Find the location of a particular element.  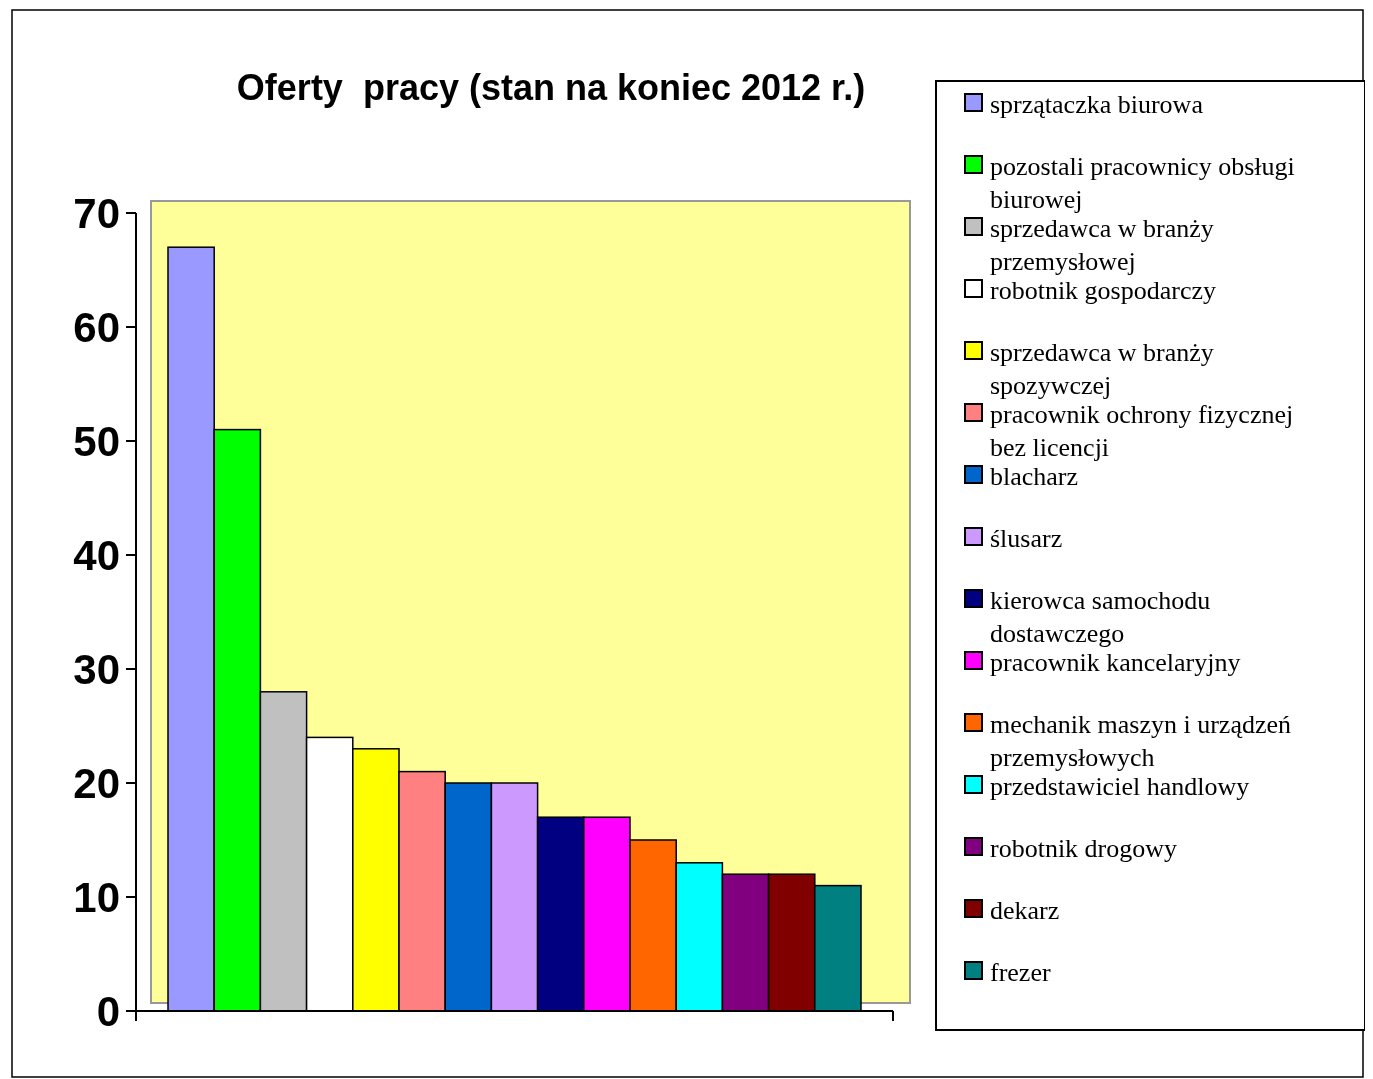

y-tick-label: 30 is located at coordinates (96, 669).